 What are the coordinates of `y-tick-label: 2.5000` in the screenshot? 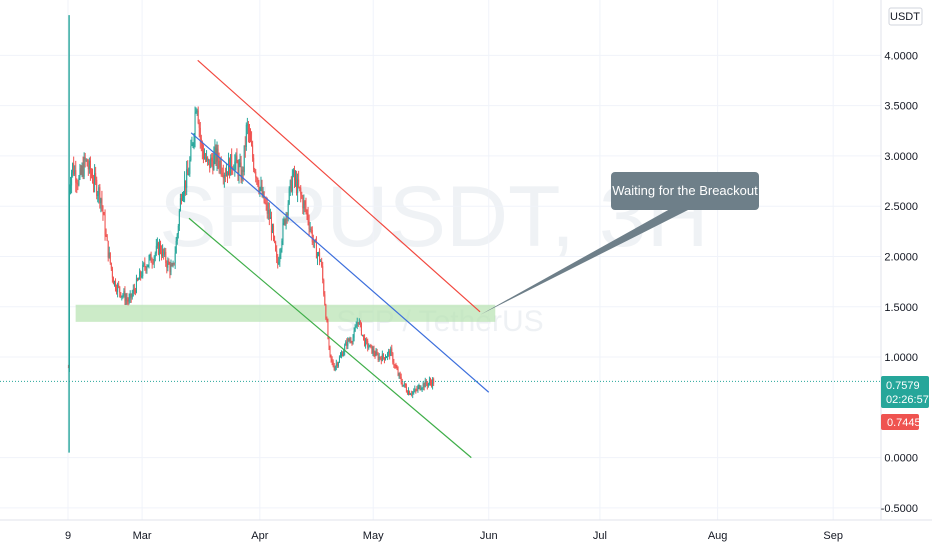 It's located at (901, 207).